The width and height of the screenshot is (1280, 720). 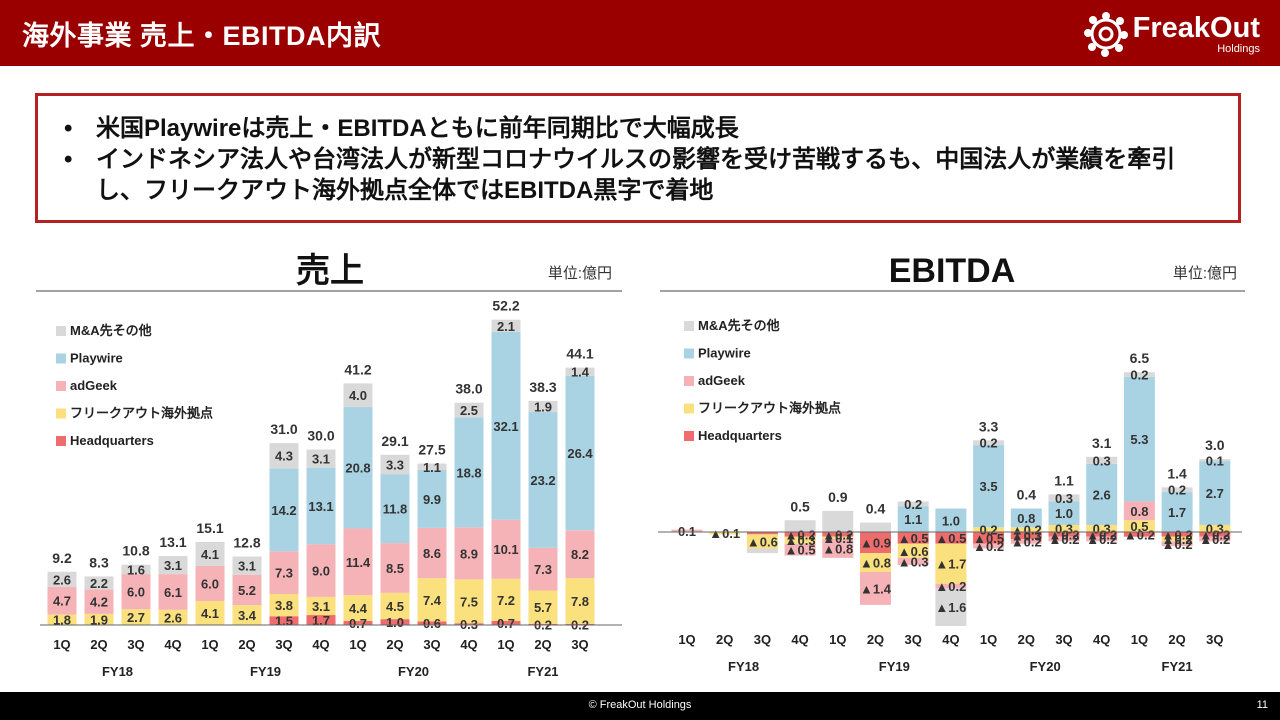 What do you see at coordinates (210, 583) in the screenshot?
I see `value-label-adgeek-5: 6.0` at bounding box center [210, 583].